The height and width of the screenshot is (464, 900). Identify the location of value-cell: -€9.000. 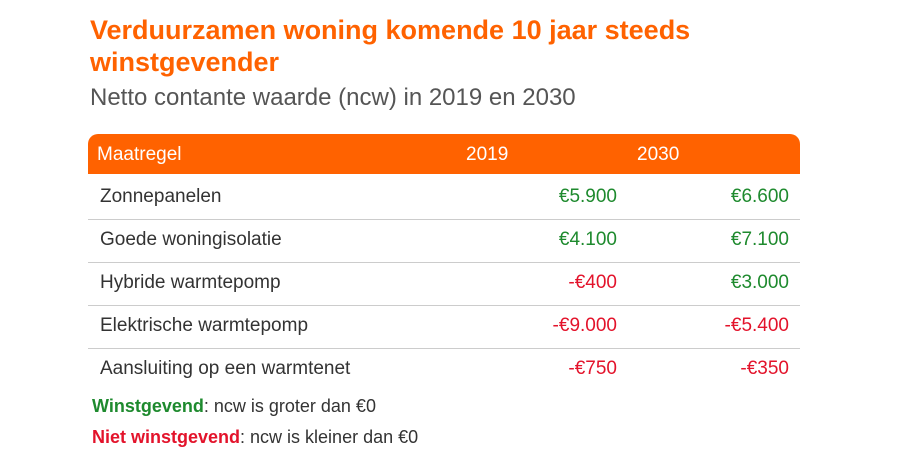
(584, 325).